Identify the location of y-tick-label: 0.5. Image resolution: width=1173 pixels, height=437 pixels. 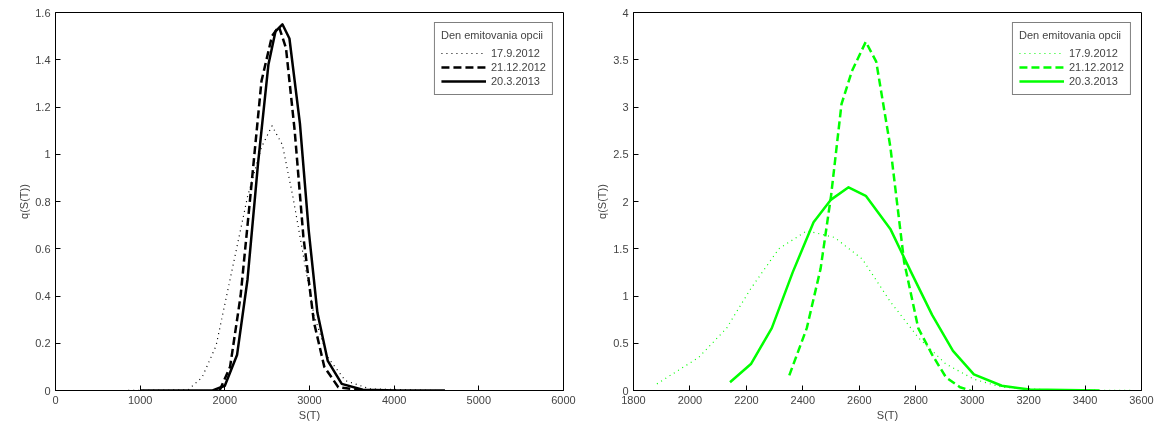
(621, 343).